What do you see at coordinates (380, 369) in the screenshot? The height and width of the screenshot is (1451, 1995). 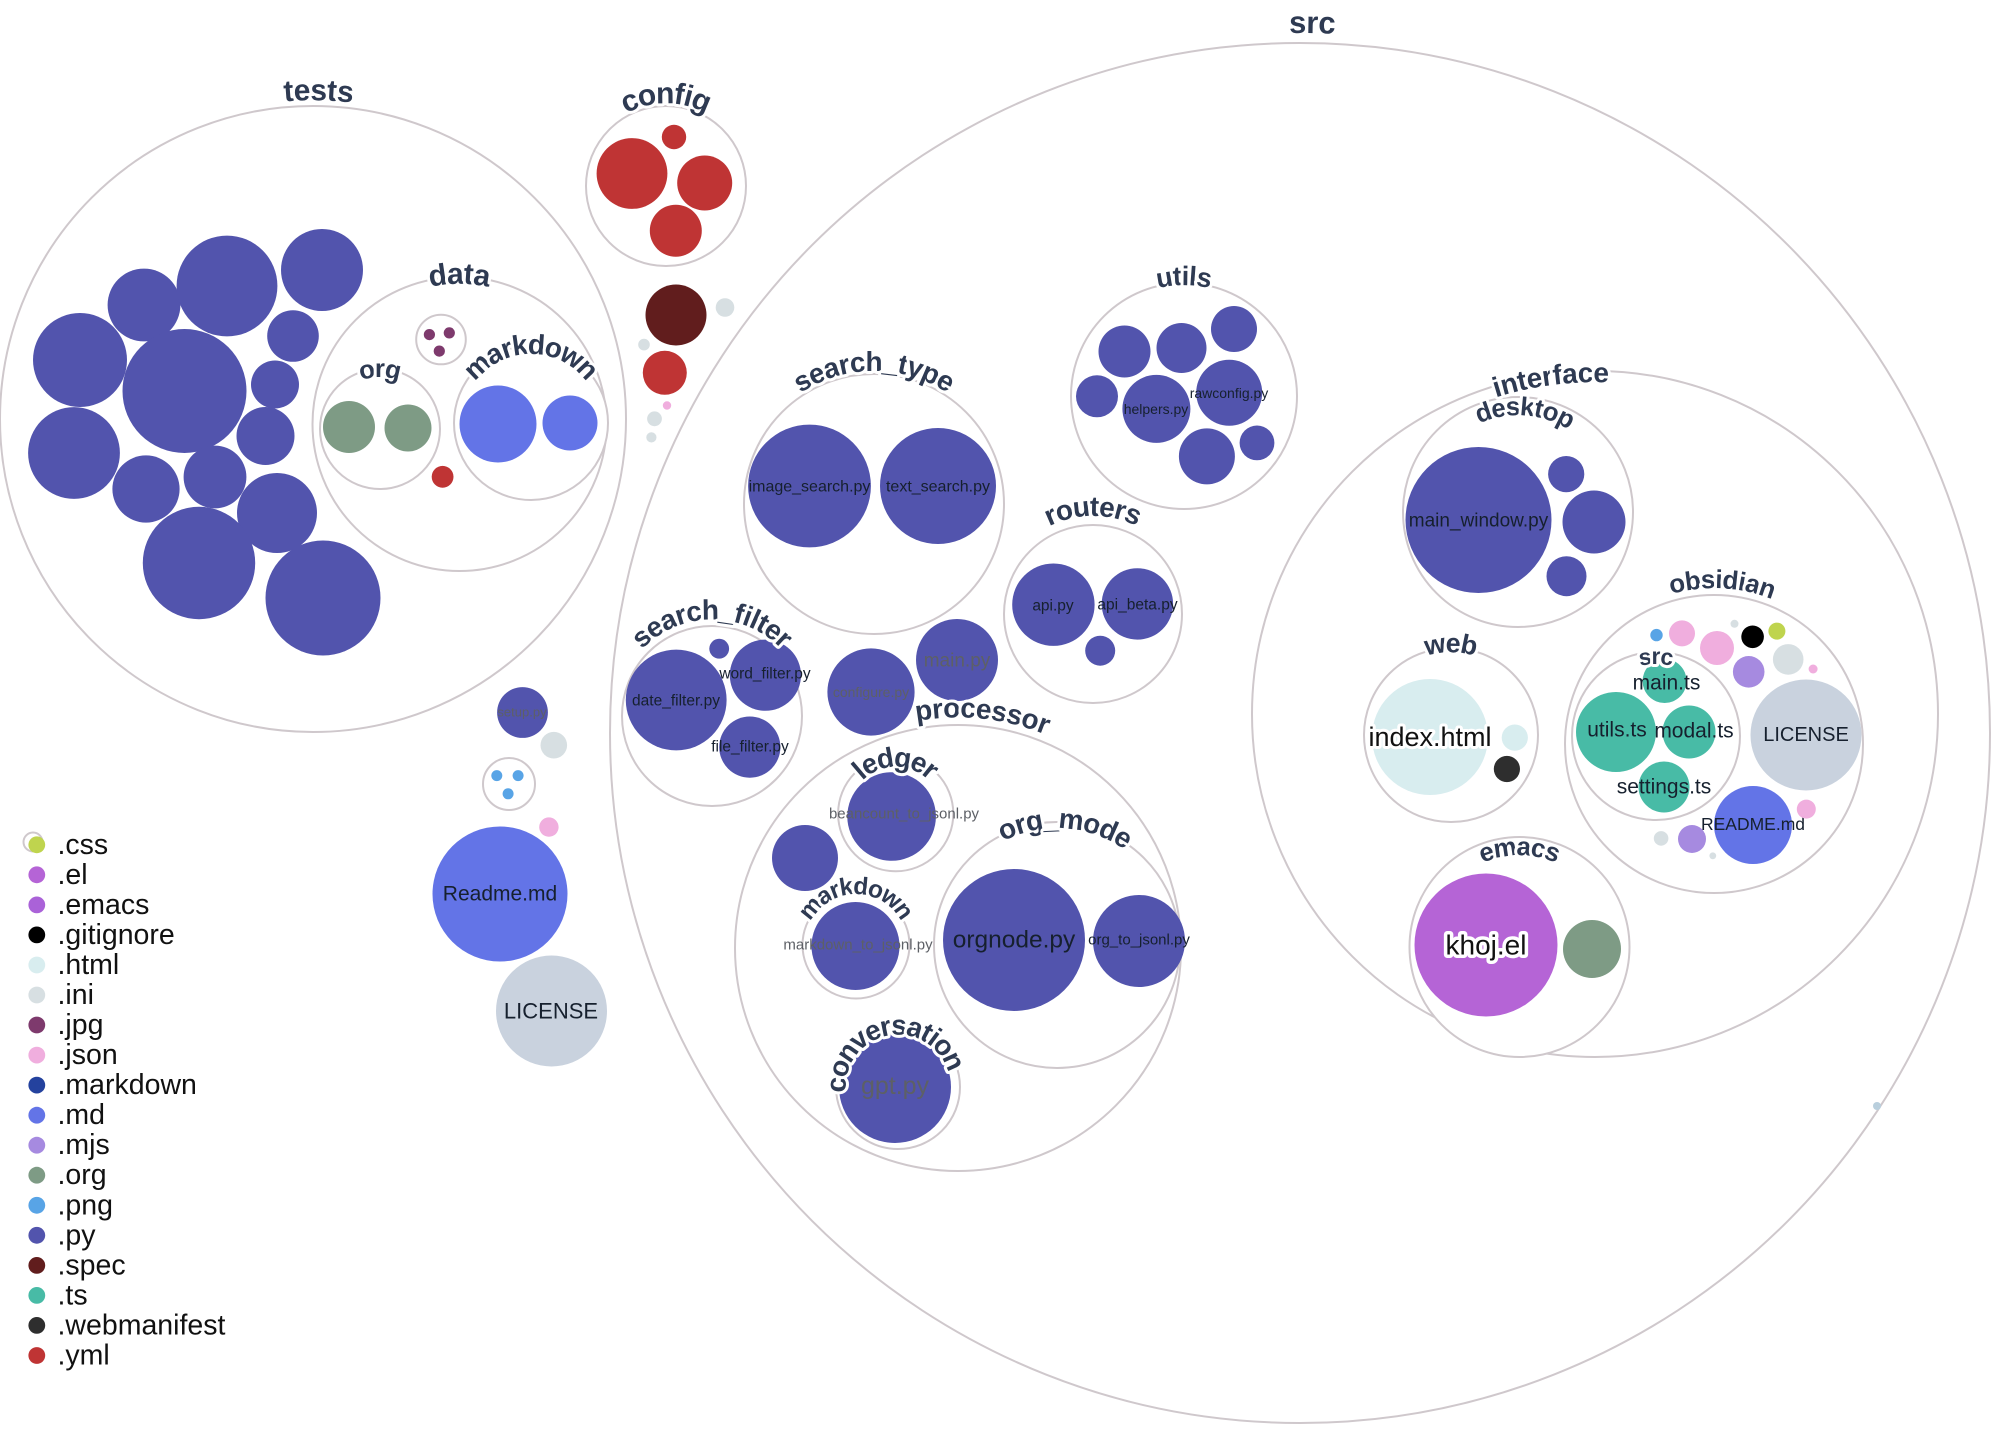 I see `svg-text: org` at bounding box center [380, 369].